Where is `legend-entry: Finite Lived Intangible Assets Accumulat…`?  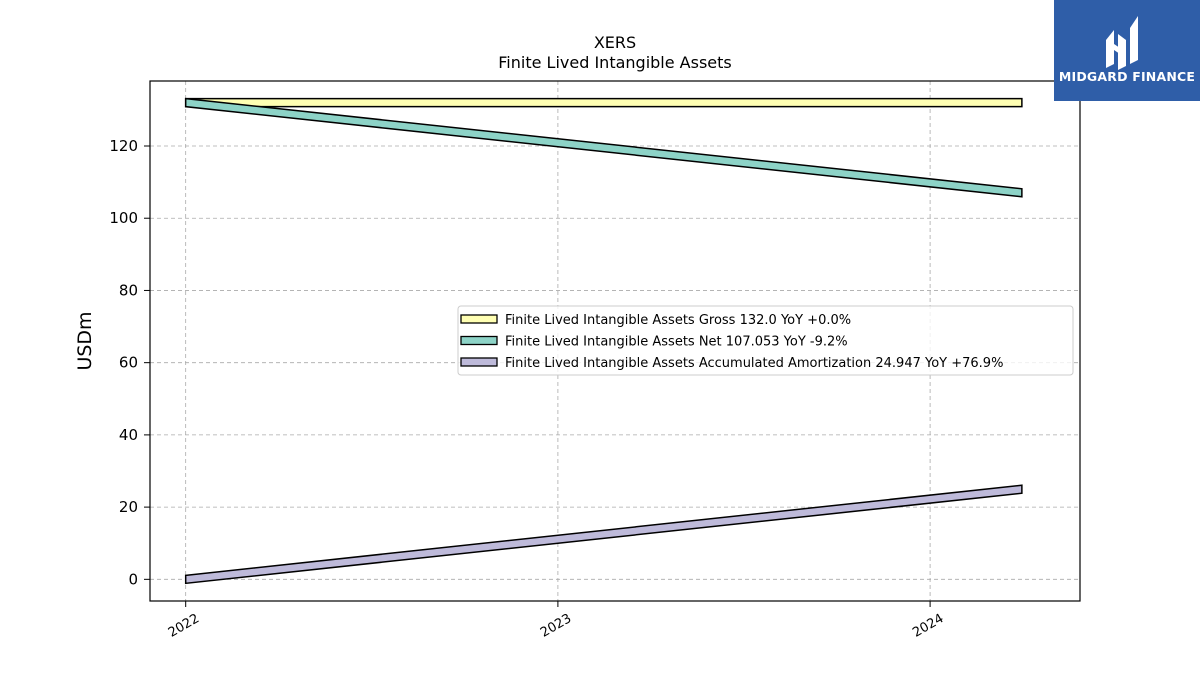 legend-entry: Finite Lived Intangible Assets Accumulat… is located at coordinates (754, 363).